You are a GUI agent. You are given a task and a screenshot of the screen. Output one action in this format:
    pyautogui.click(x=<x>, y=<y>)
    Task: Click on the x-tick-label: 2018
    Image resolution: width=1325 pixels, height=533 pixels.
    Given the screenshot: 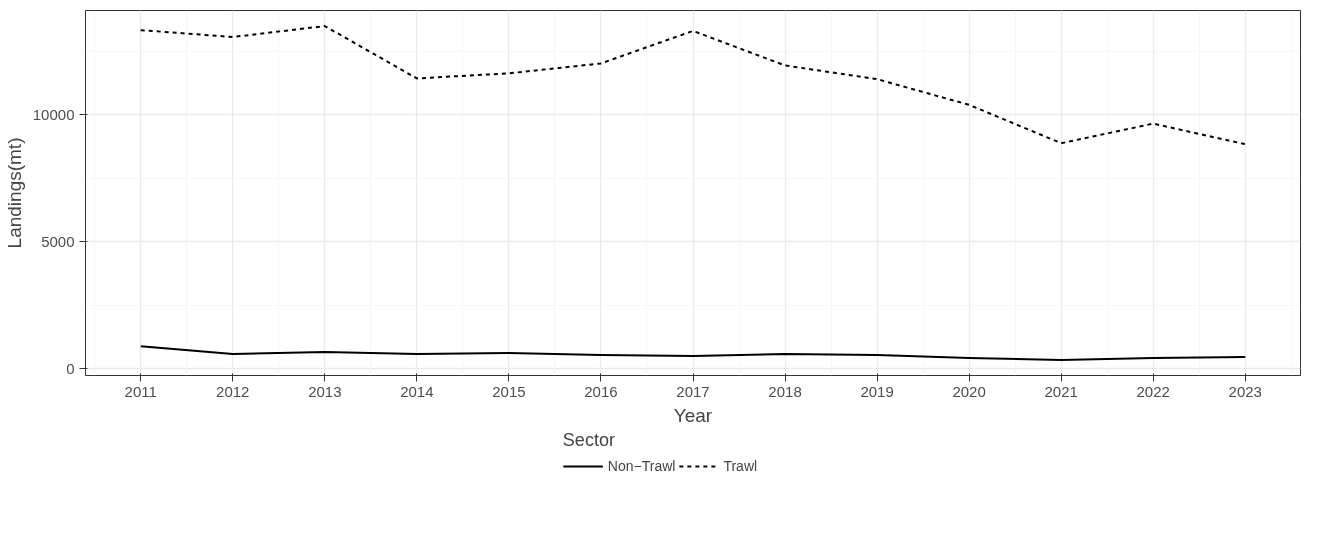 What is the action you would take?
    pyautogui.click(x=785, y=391)
    